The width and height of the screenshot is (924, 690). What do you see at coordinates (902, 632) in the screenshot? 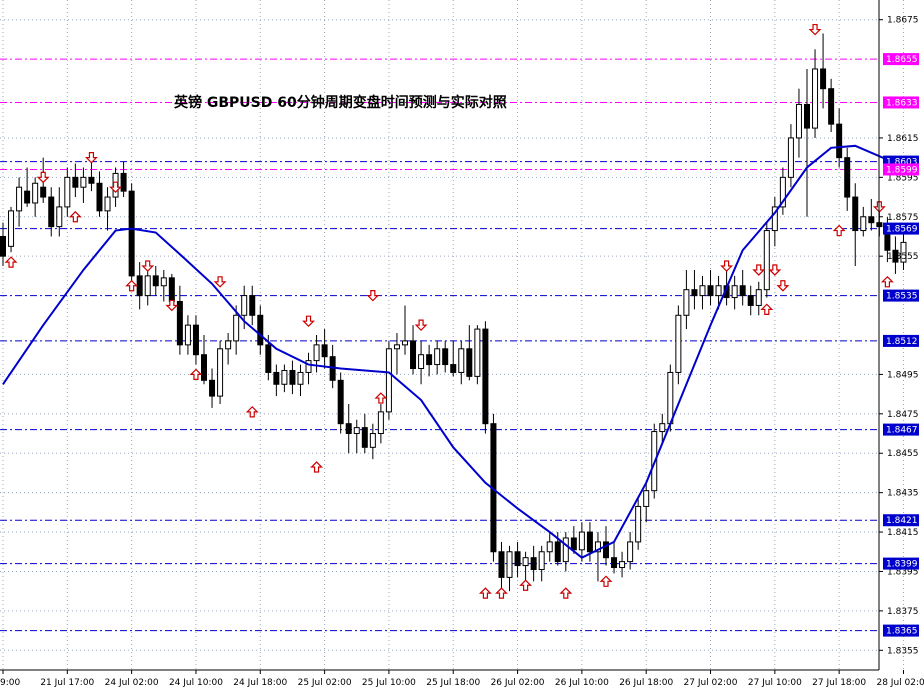
I see `level-label: 1.8365` at bounding box center [902, 632].